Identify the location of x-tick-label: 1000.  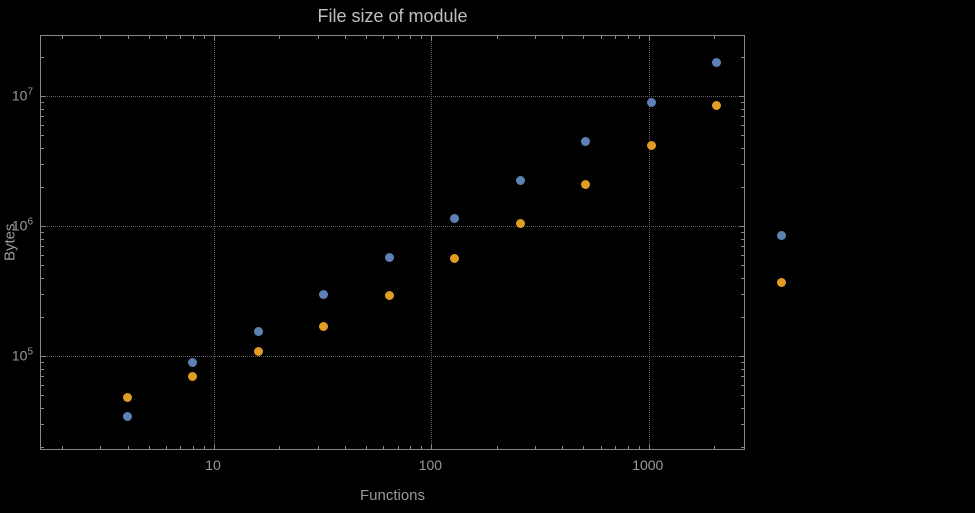
(648, 465).